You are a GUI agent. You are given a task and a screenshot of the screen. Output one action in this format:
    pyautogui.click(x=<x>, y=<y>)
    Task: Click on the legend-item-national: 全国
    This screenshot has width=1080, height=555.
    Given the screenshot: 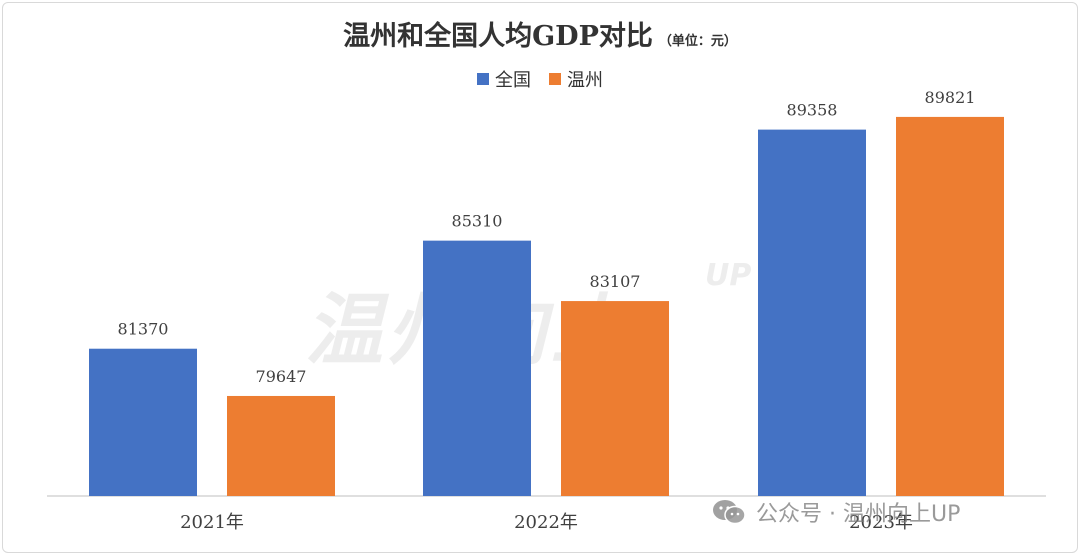 What is the action you would take?
    pyautogui.click(x=504, y=79)
    